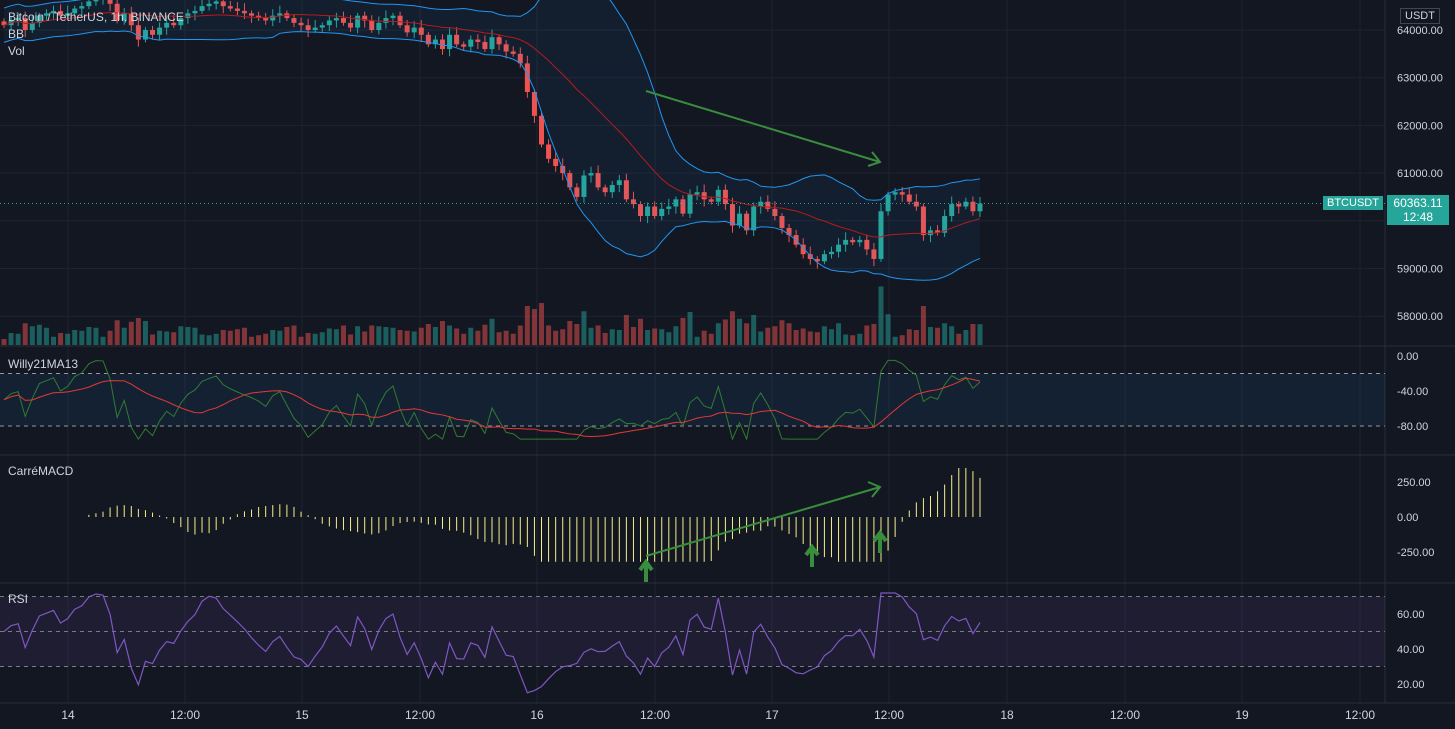 This screenshot has width=1455, height=729. Describe the element at coordinates (874, 159) in the screenshot. I see `trend-arrow-head` at that location.